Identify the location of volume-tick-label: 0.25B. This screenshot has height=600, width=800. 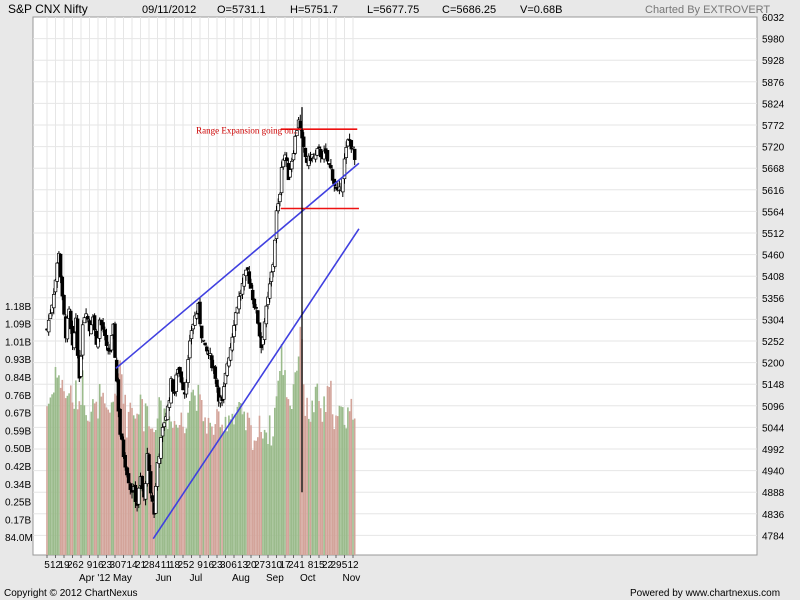
(18, 503).